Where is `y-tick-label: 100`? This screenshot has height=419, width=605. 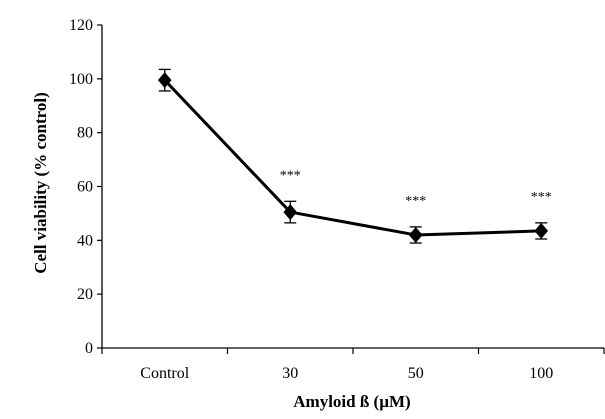 y-tick-label: 100 is located at coordinates (81, 79).